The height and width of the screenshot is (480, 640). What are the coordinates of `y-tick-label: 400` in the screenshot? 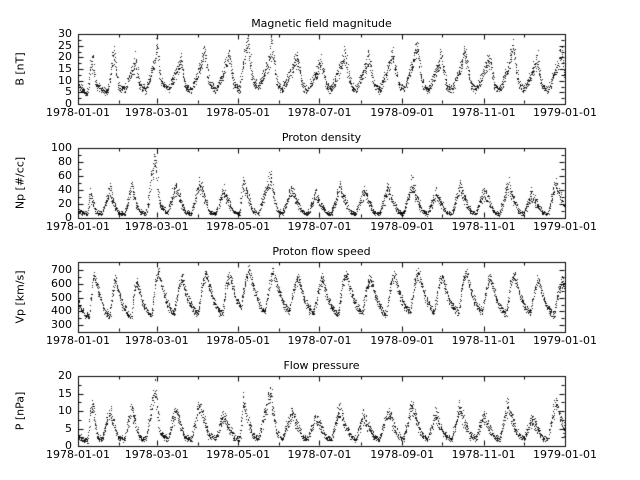 It's located at (61, 311).